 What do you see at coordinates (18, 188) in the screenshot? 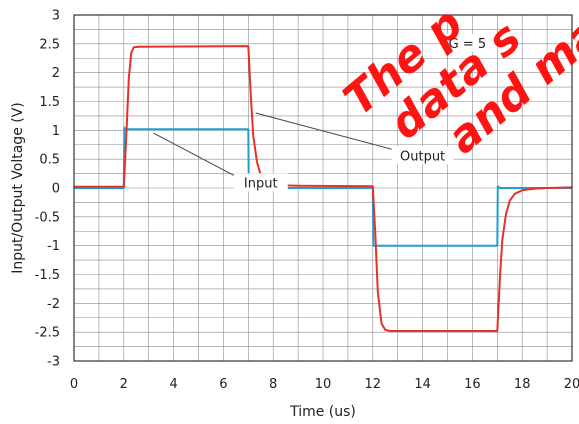
I see `y-axis-label: Input/Output Voltage (V)` at bounding box center [18, 188].